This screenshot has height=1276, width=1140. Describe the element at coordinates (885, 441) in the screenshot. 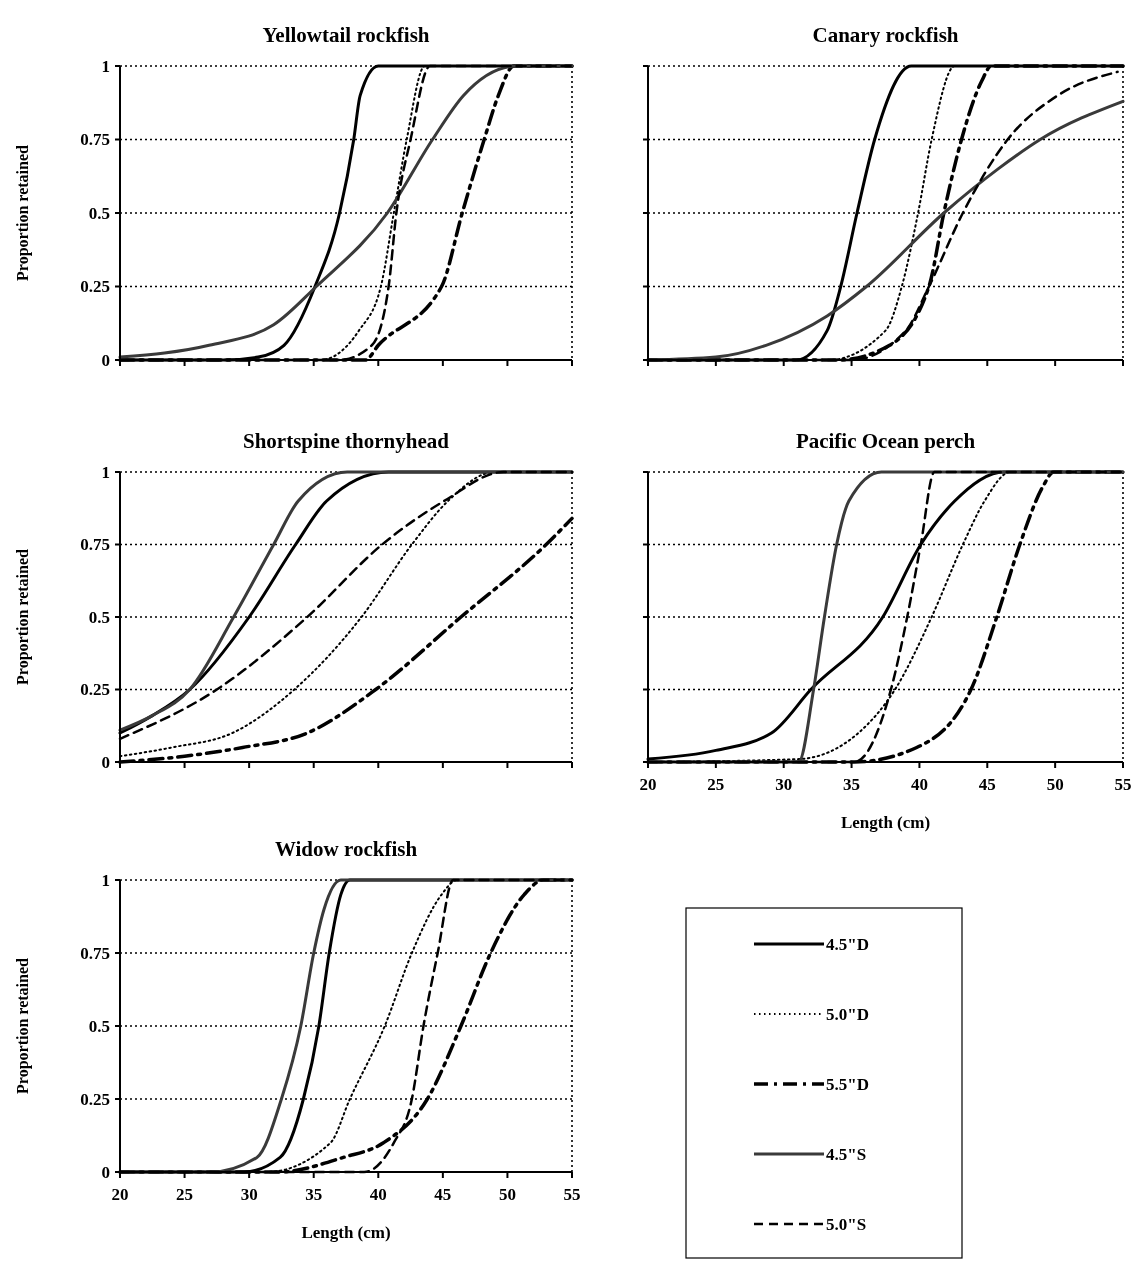

I see `chart-title: Pacific Ocean perch` at that location.